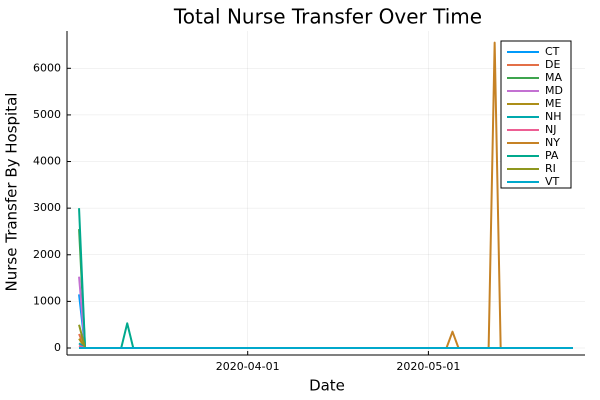  I want to click on y-tick-label: 5000, so click(47, 114).